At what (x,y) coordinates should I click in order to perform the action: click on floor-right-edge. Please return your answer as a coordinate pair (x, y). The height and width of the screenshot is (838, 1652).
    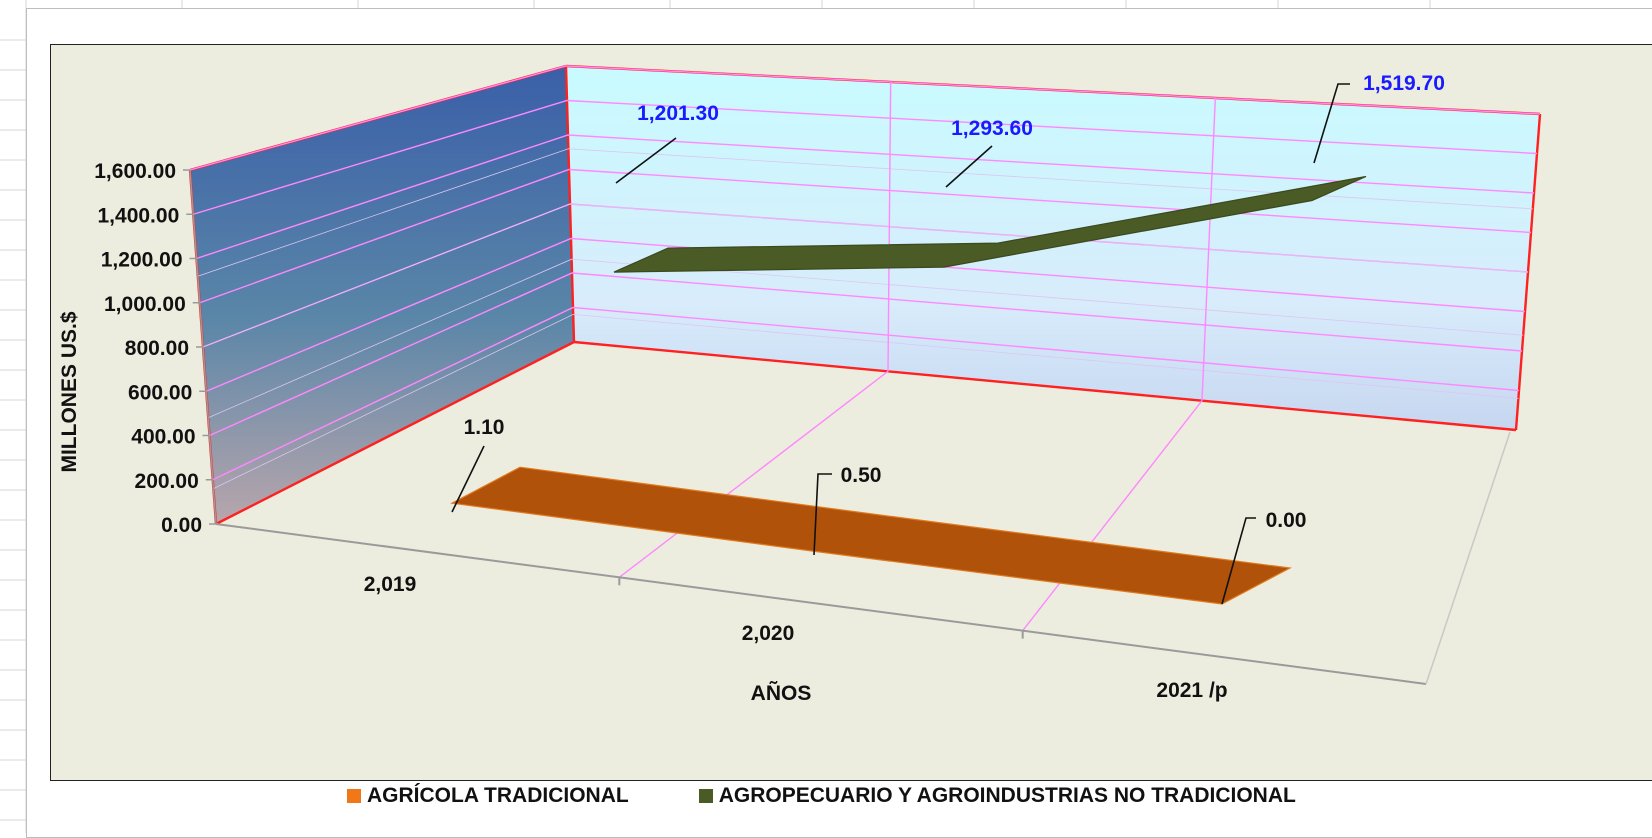
    Looking at the image, I should click on (1468, 558).